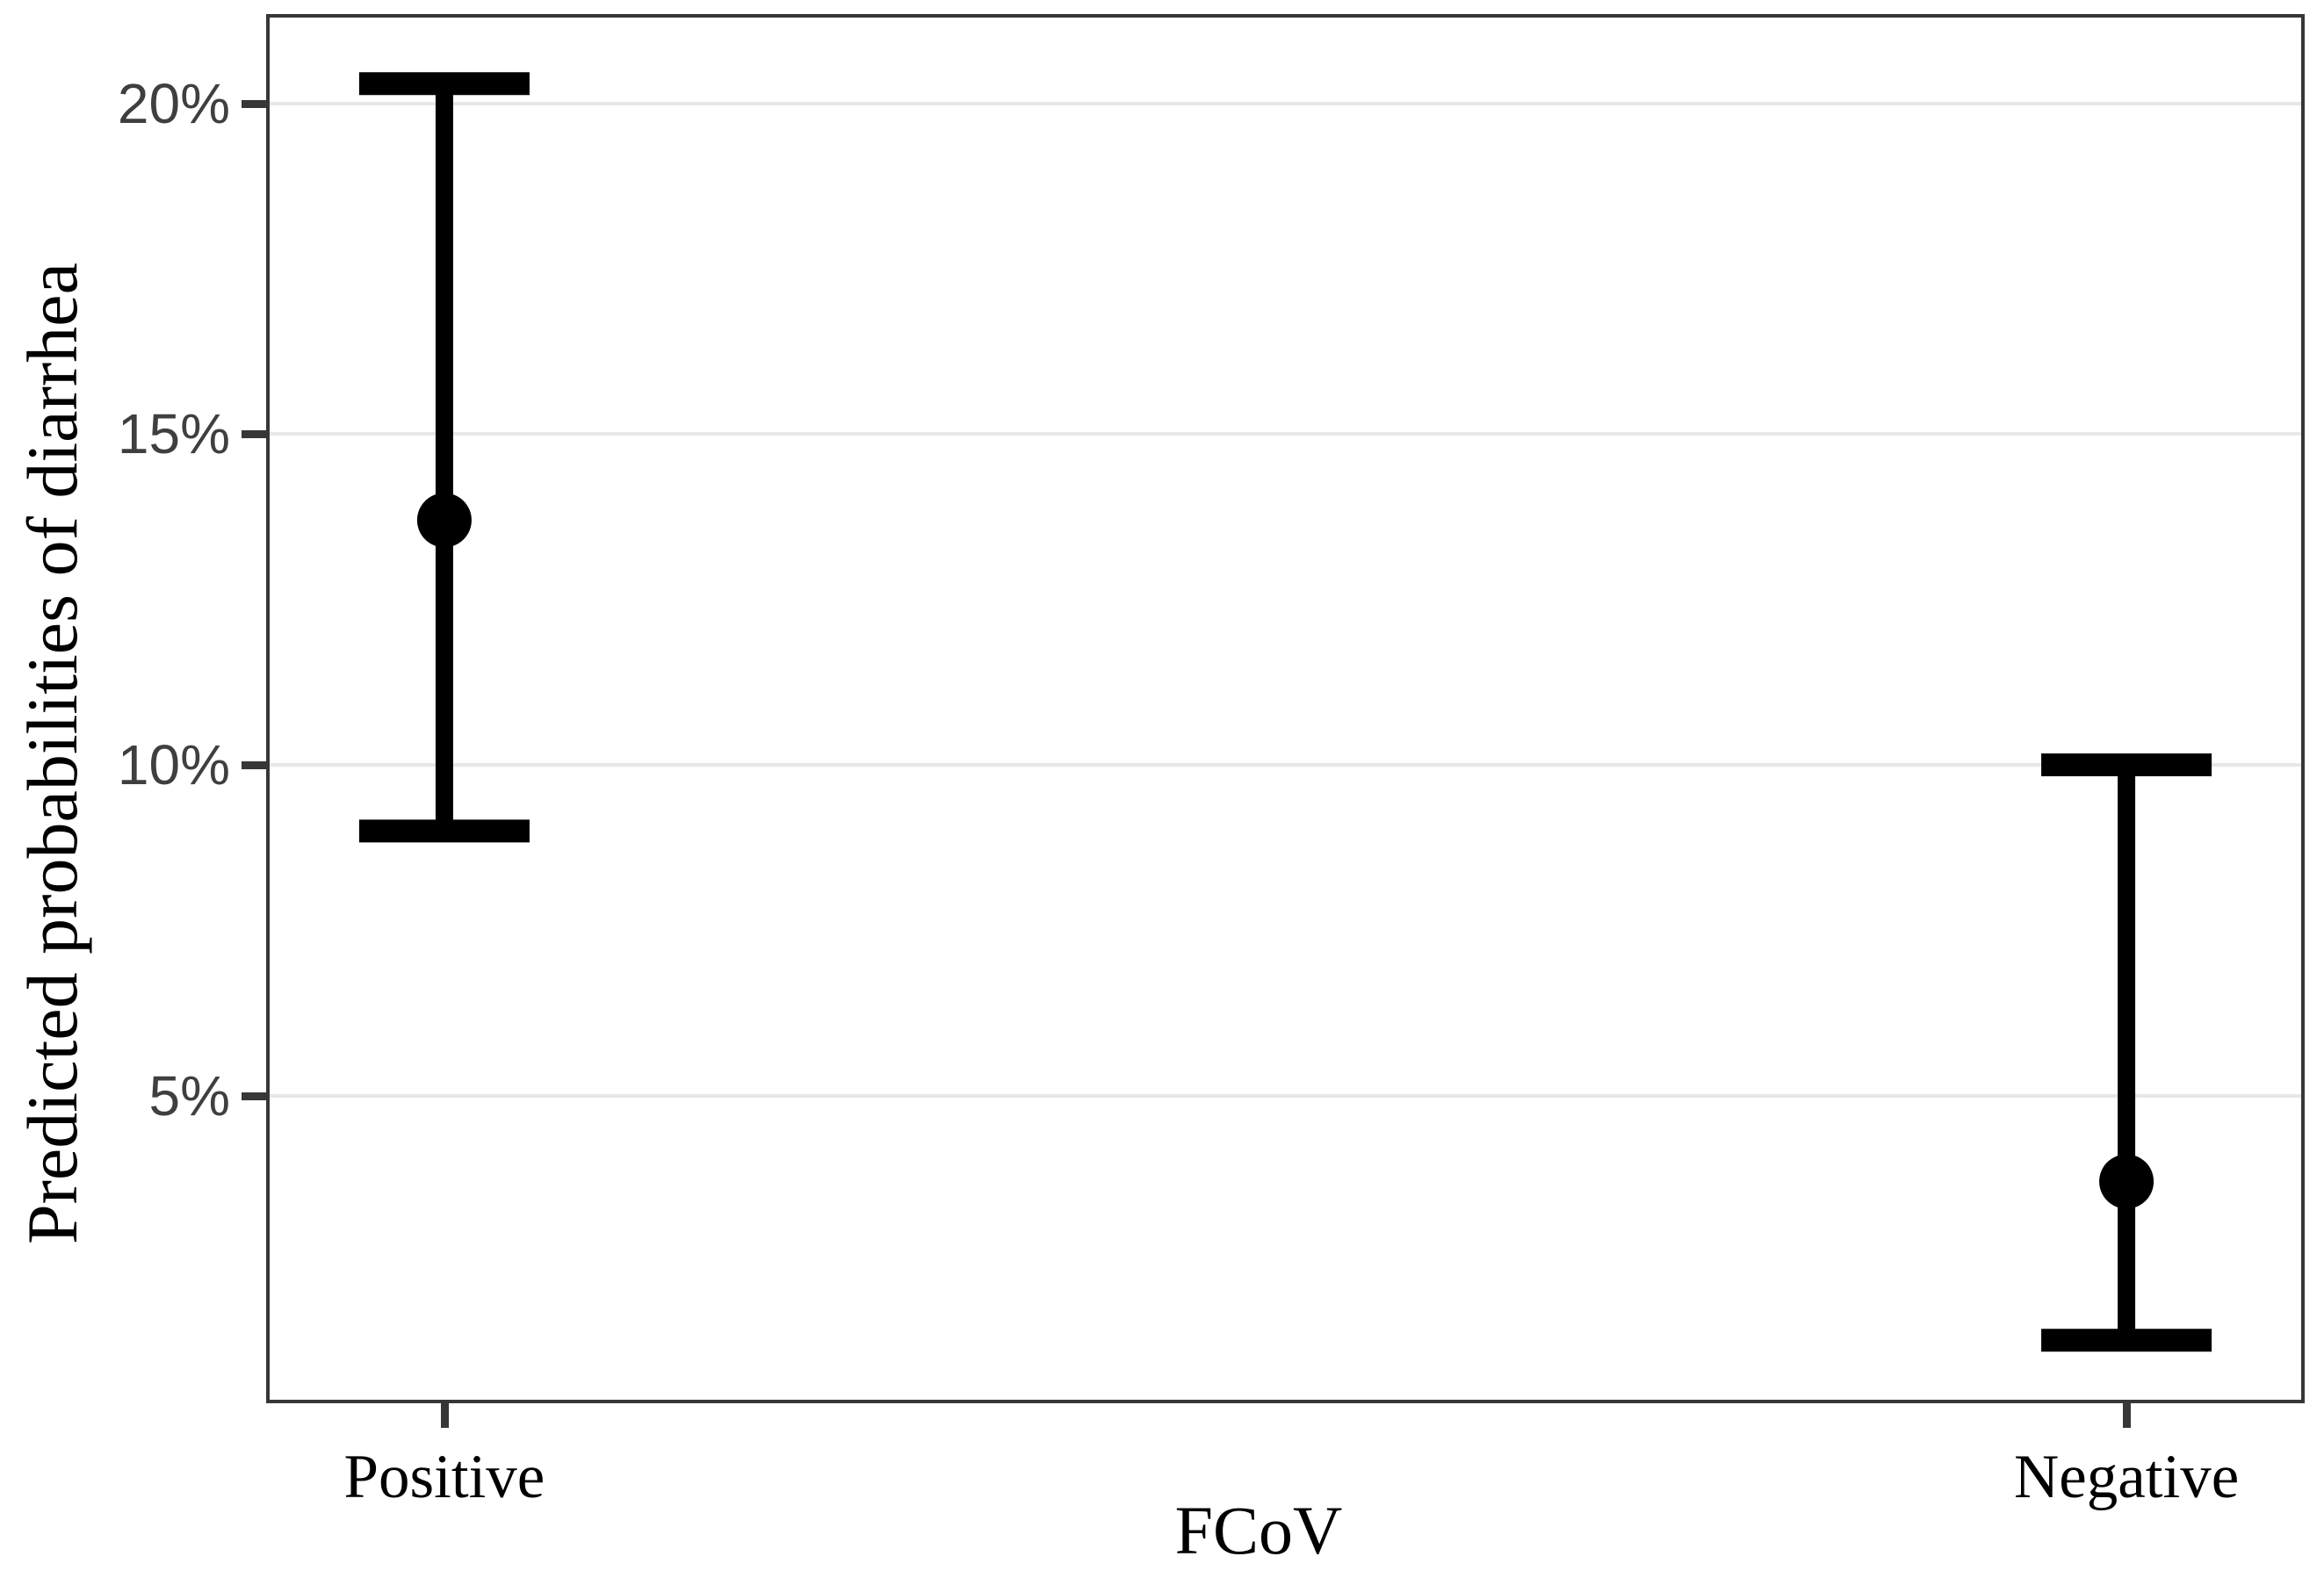  Describe the element at coordinates (173, 434) in the screenshot. I see `y-tick-label: 15%` at that location.